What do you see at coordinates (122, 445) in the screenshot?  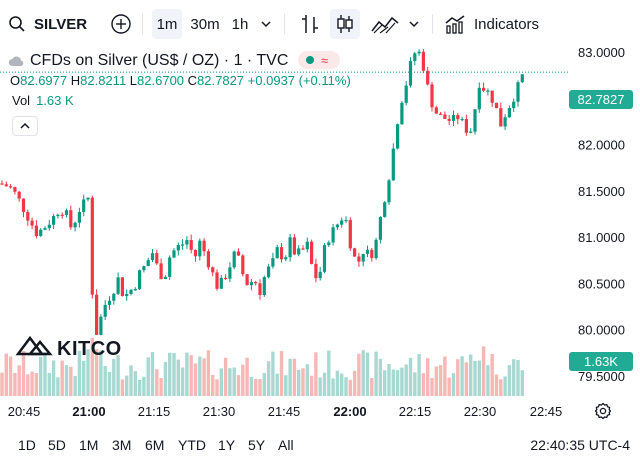 I see `range-3m: 3M` at bounding box center [122, 445].